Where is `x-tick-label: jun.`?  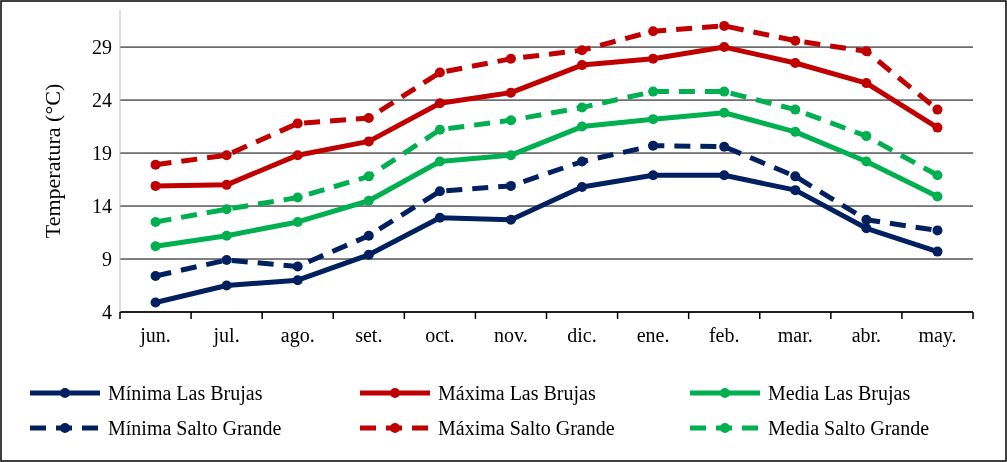
x-tick-label: jun. is located at coordinates (155, 335).